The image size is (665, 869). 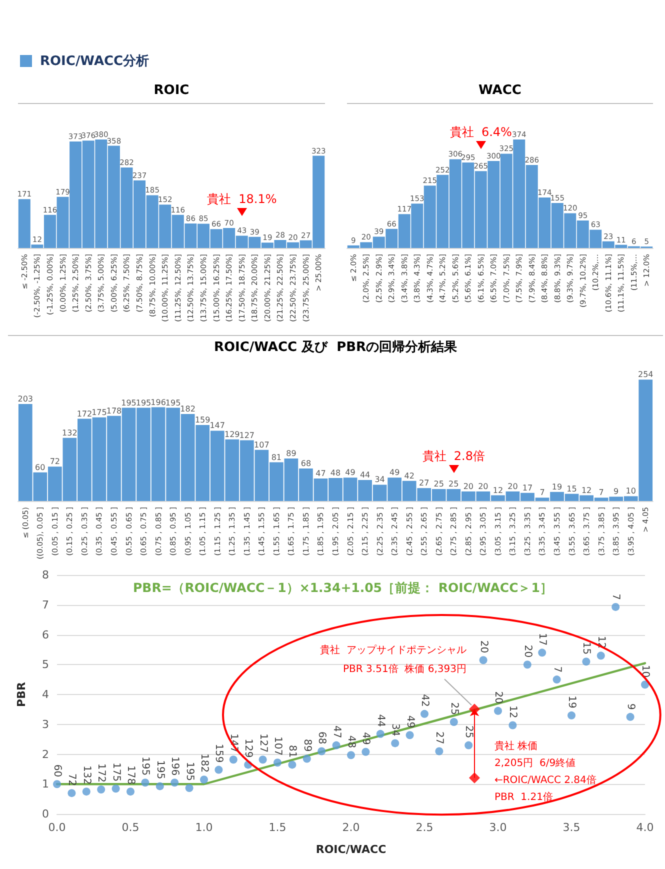 What do you see at coordinates (500, 90) in the screenshot?
I see `chart-title: WACC` at bounding box center [500, 90].